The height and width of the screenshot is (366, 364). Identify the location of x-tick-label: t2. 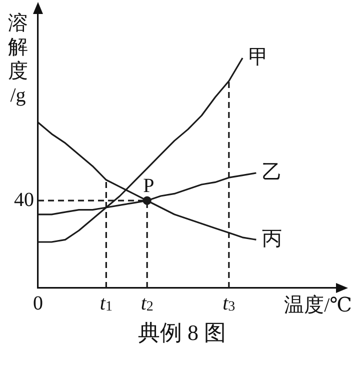
(147, 303).